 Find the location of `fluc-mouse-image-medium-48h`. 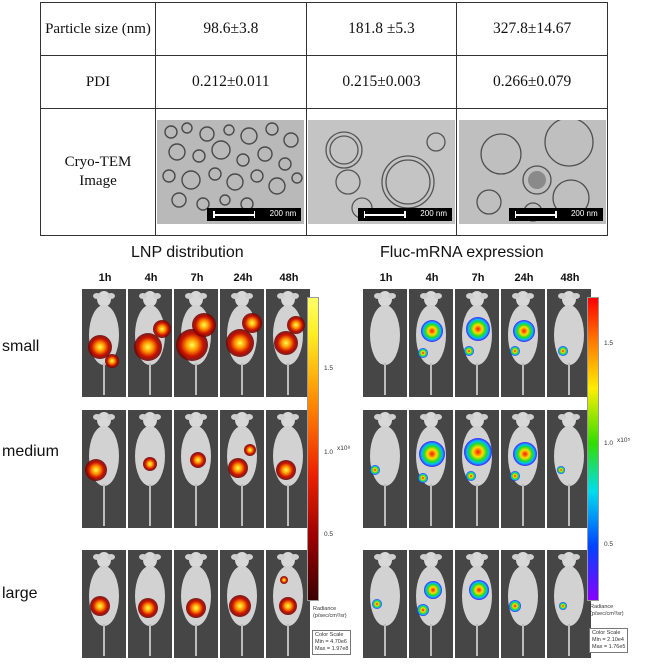

fluc-mouse-image-medium-48h is located at coordinates (569, 469).